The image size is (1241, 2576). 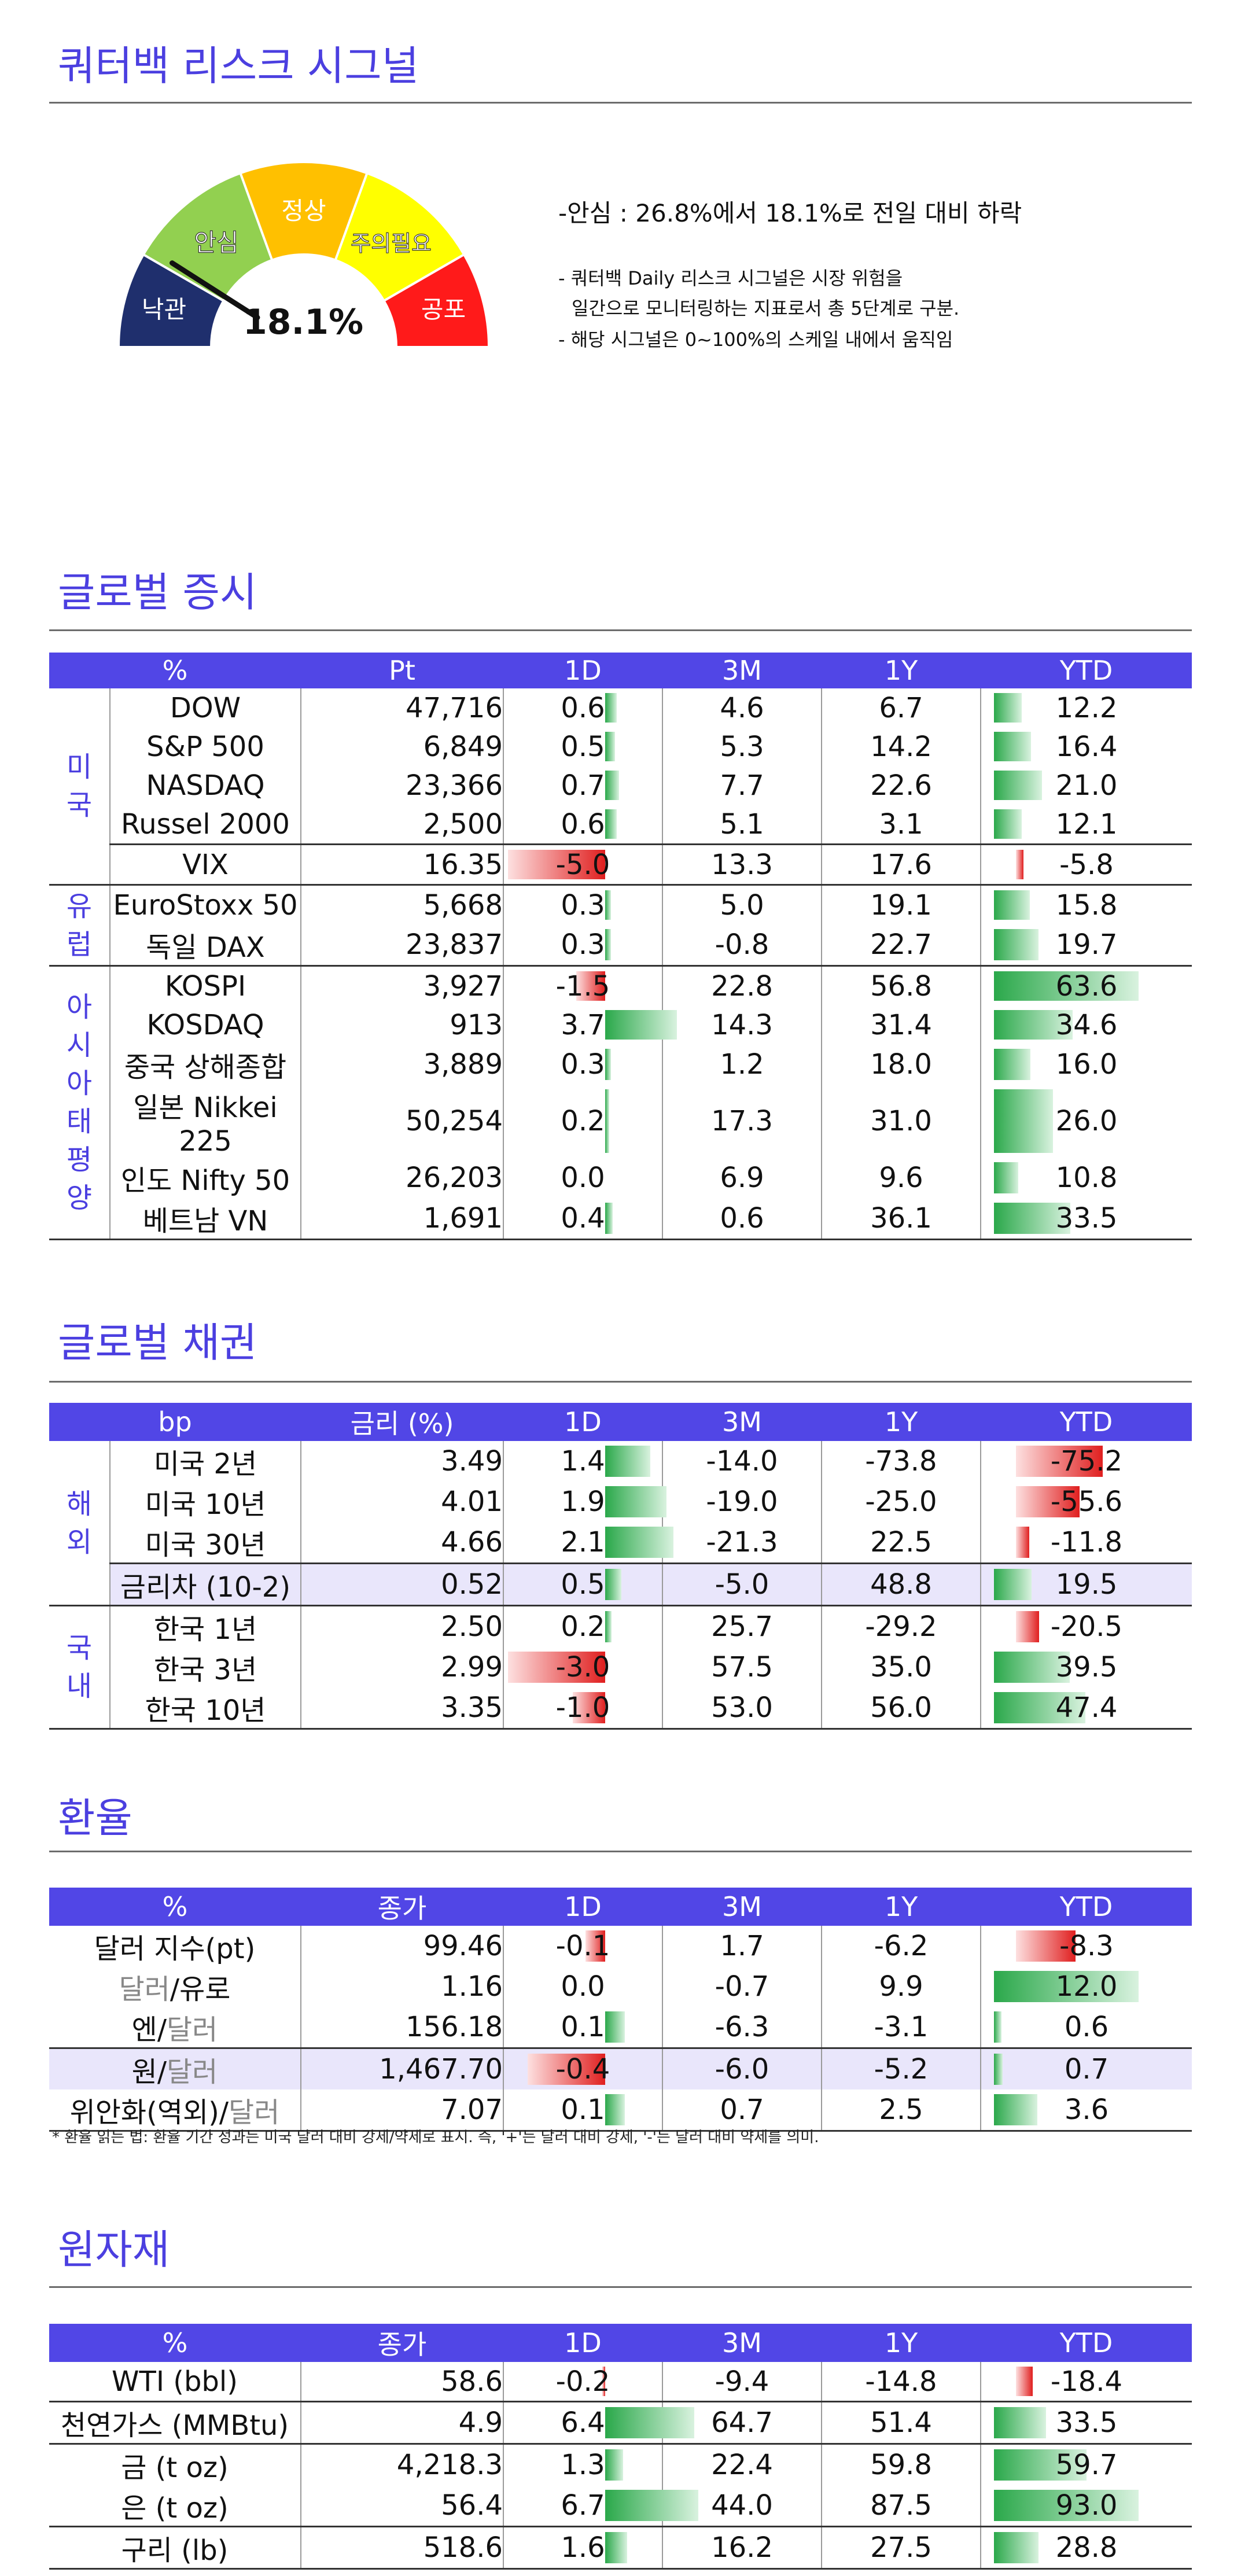 I want to click on commodities-title-rule, so click(x=620, y=2287).